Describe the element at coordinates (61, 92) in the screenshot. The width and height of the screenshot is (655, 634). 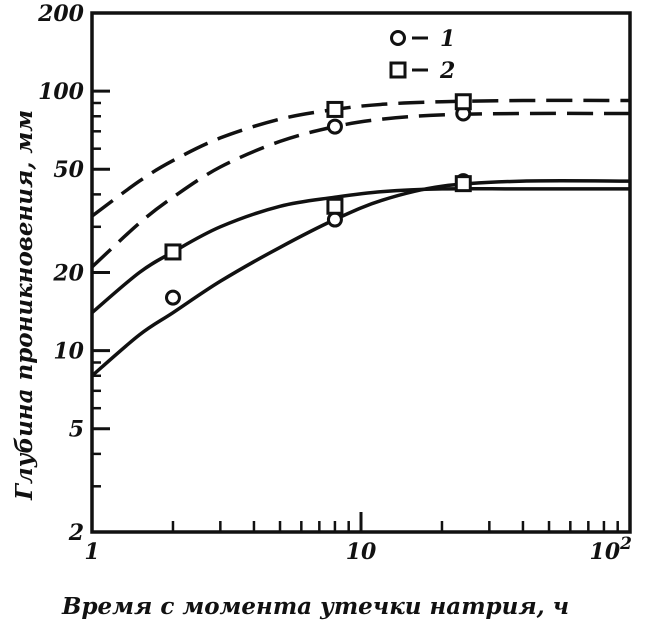
I see `y-tick-label: 100` at that location.